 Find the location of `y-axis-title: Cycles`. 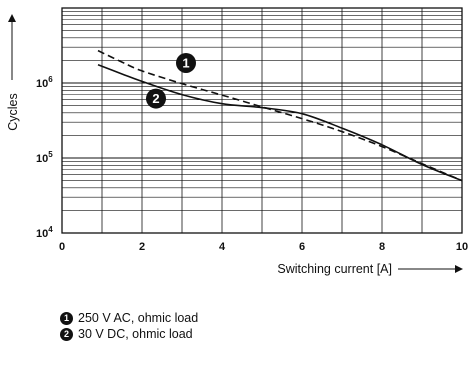

y-axis-title: Cycles is located at coordinates (13, 112).